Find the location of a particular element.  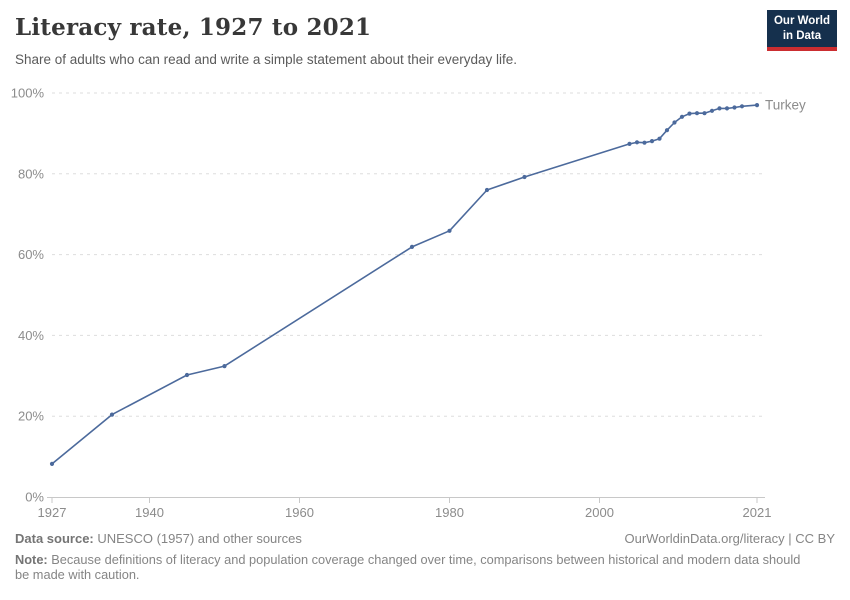

y-tick-label: 0% is located at coordinates (34, 497).